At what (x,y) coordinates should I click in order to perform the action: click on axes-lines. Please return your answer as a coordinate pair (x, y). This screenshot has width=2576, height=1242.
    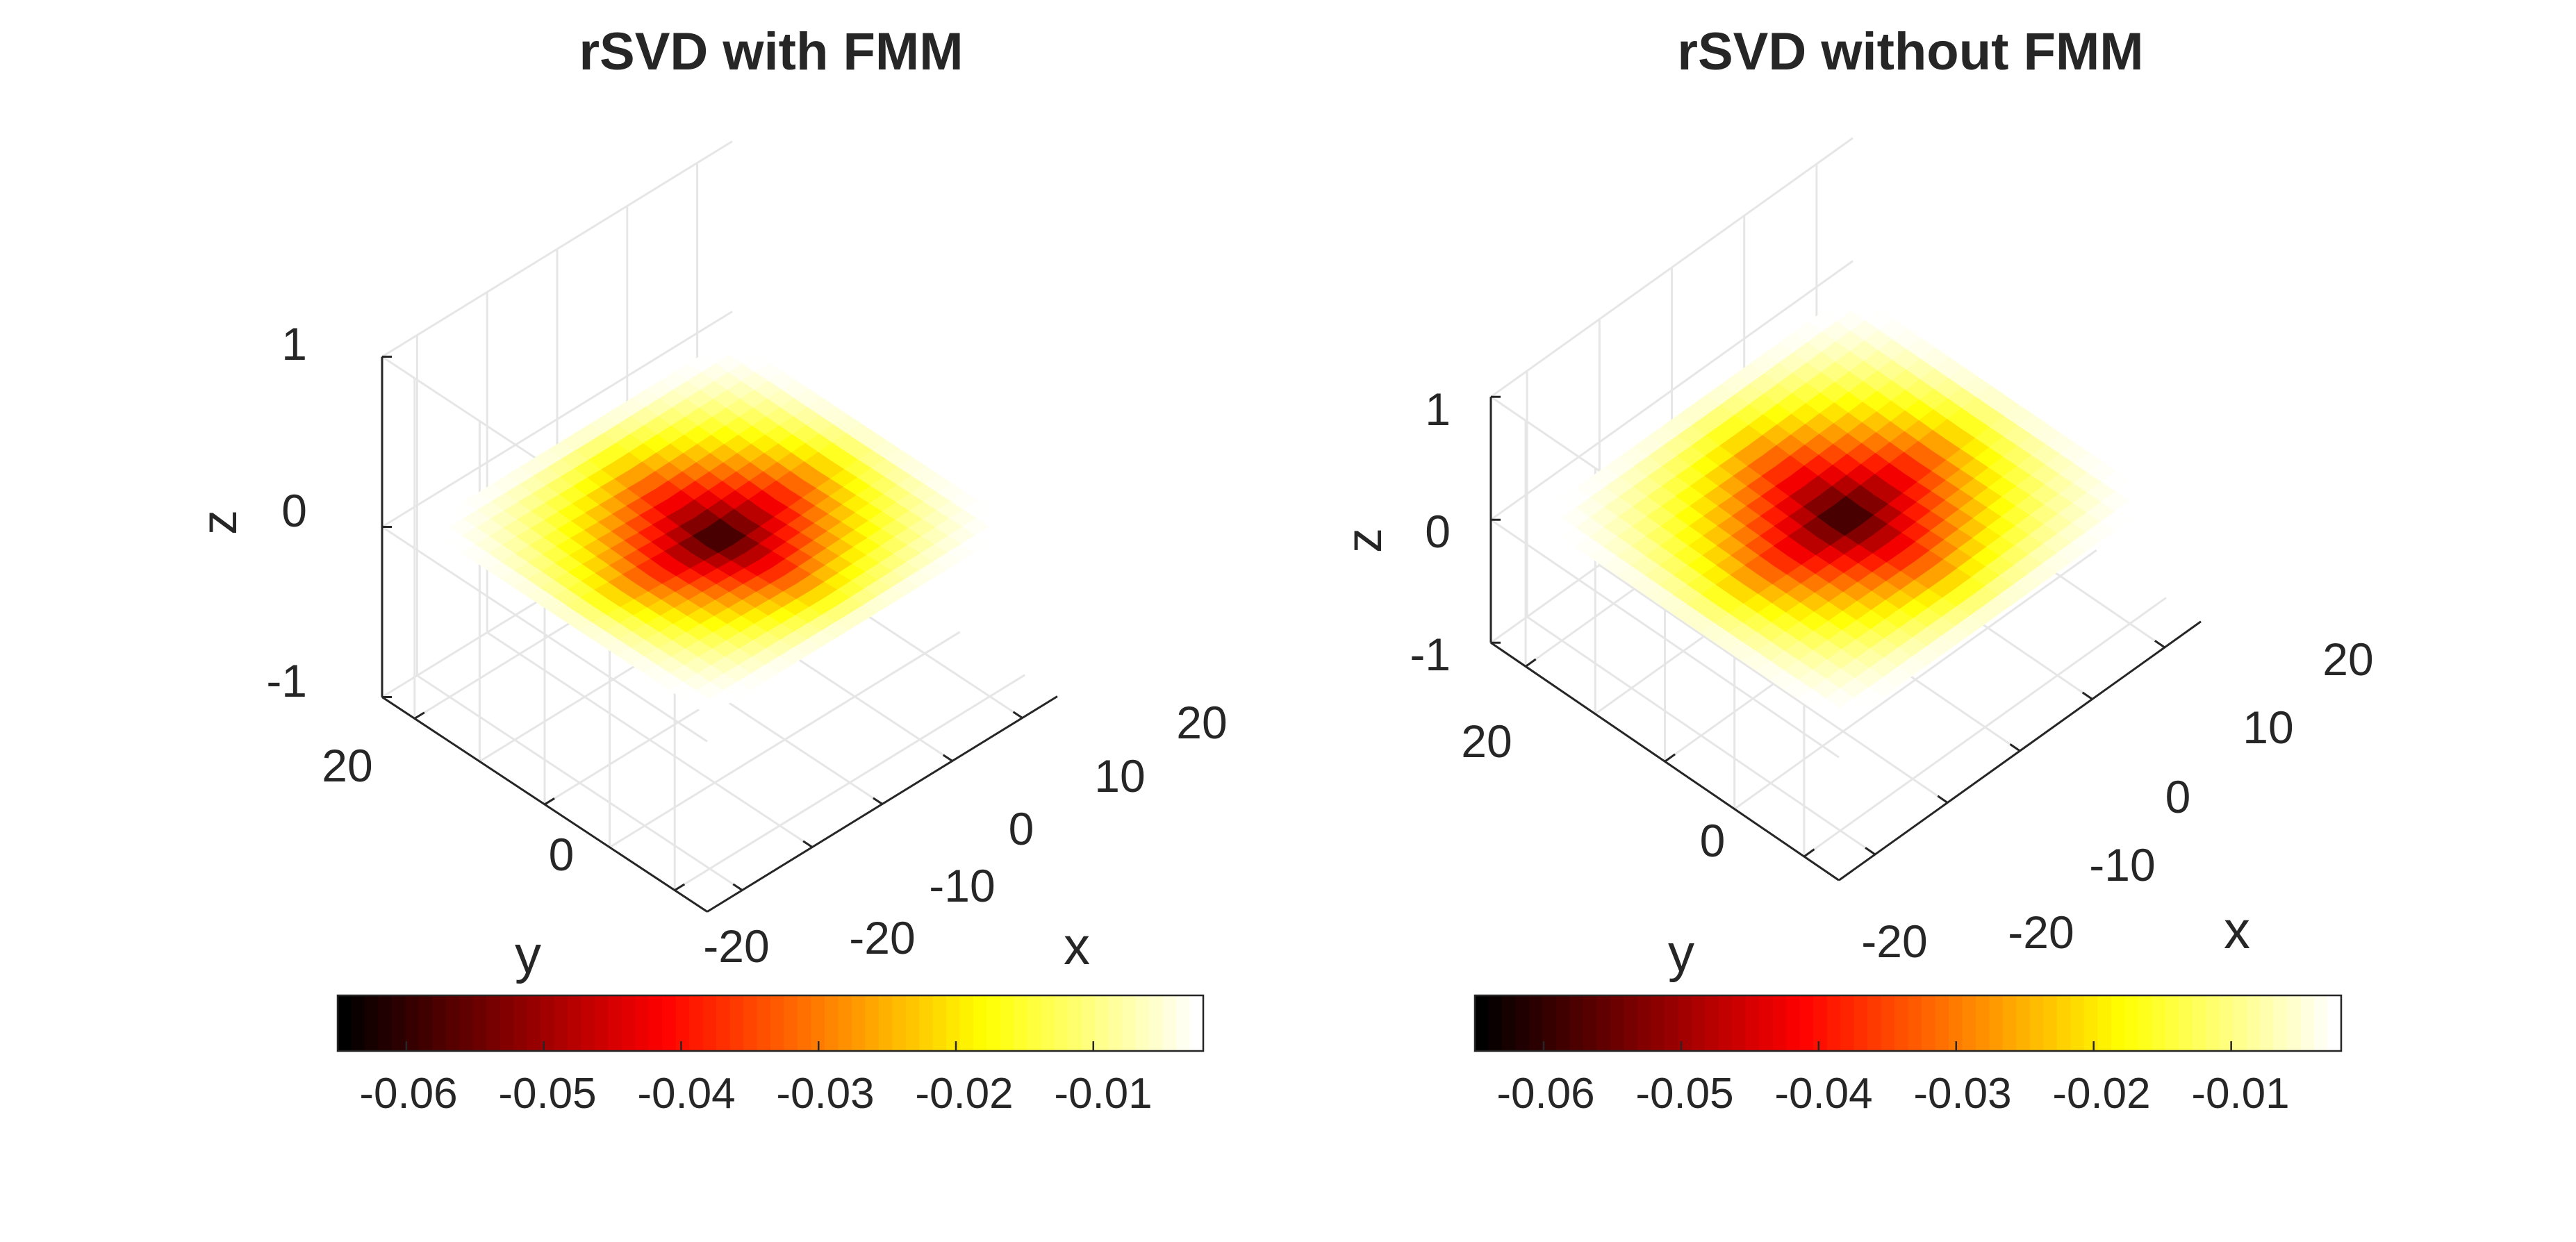
    Looking at the image, I should click on (719, 634).